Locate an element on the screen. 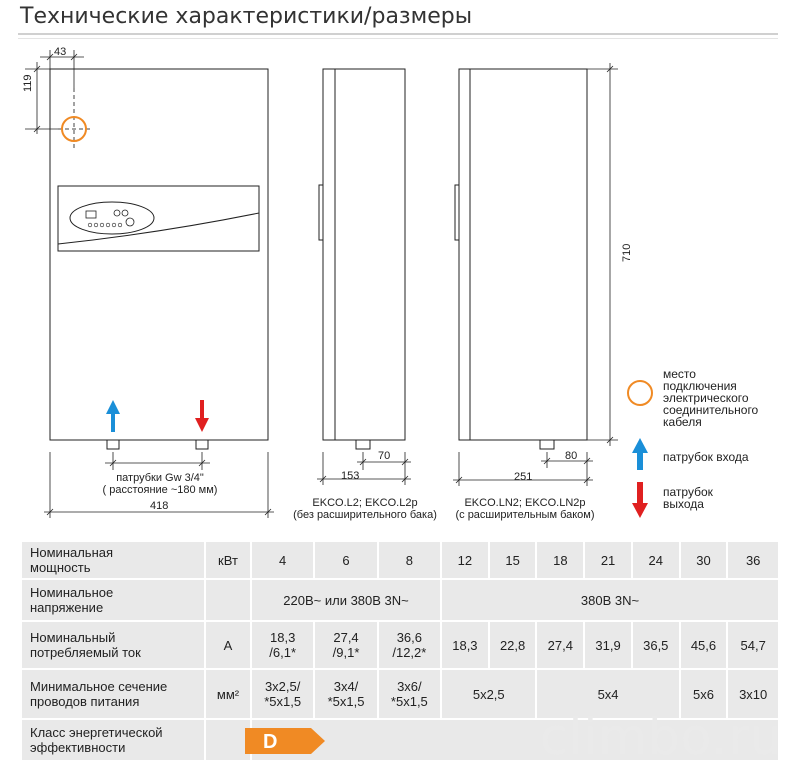 The image size is (810, 769). dim-251: 251 is located at coordinates (523, 477).